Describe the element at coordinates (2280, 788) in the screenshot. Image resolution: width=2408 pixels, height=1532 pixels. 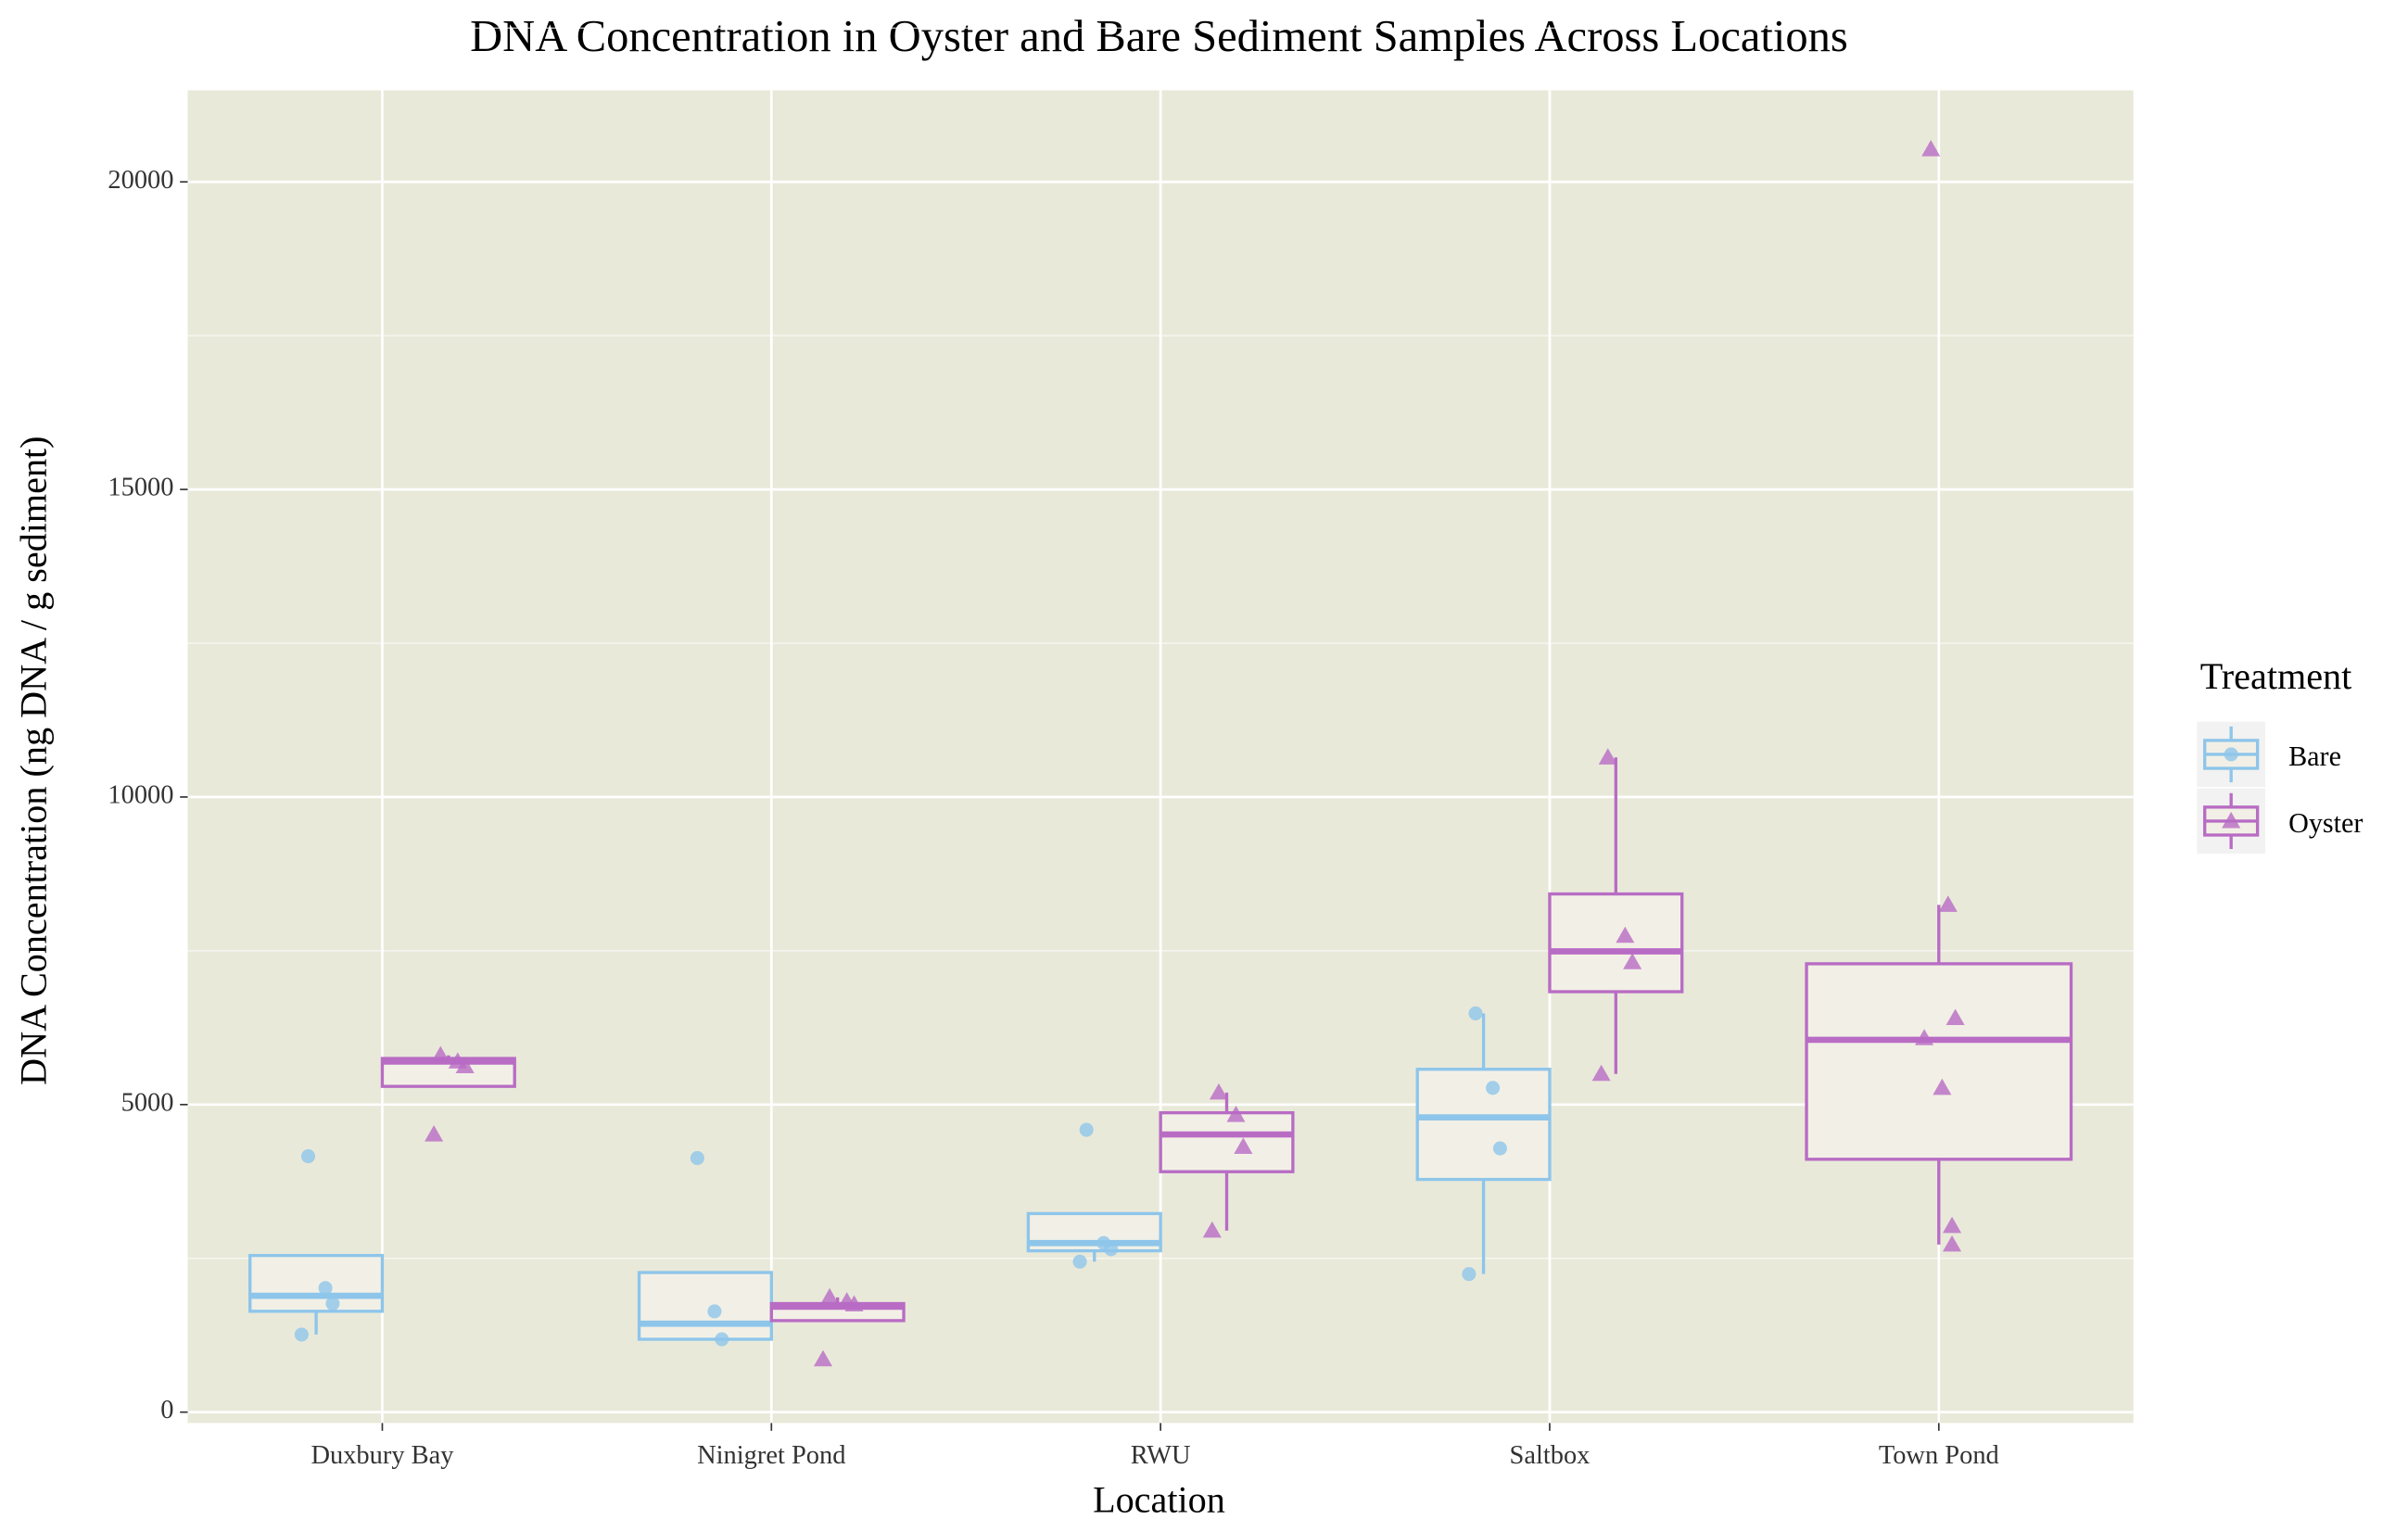
I see `legend: Bare Oyster` at that location.